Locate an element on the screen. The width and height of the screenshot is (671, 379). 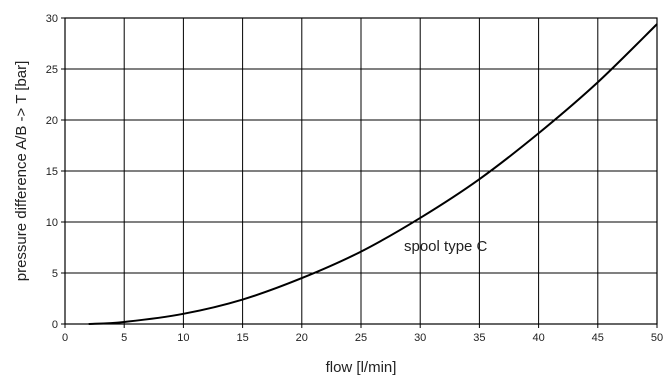
series-annotation: spool type C is located at coordinates (446, 246).